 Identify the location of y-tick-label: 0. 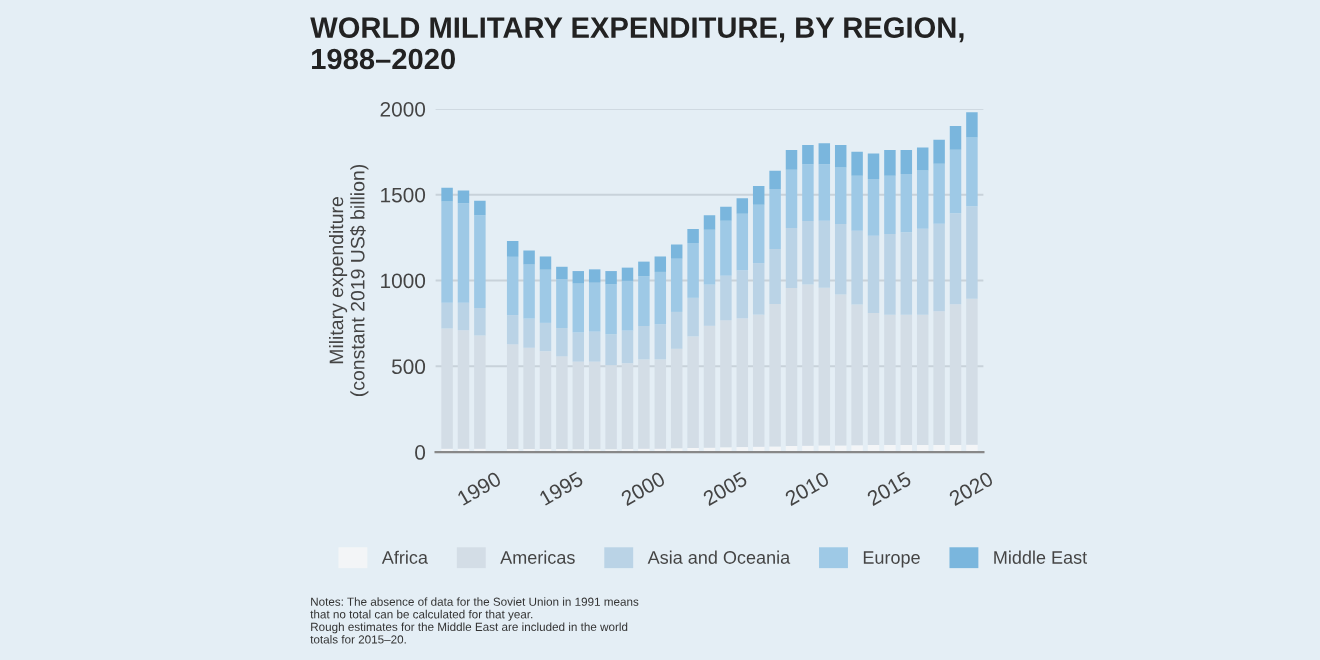
(420, 452).